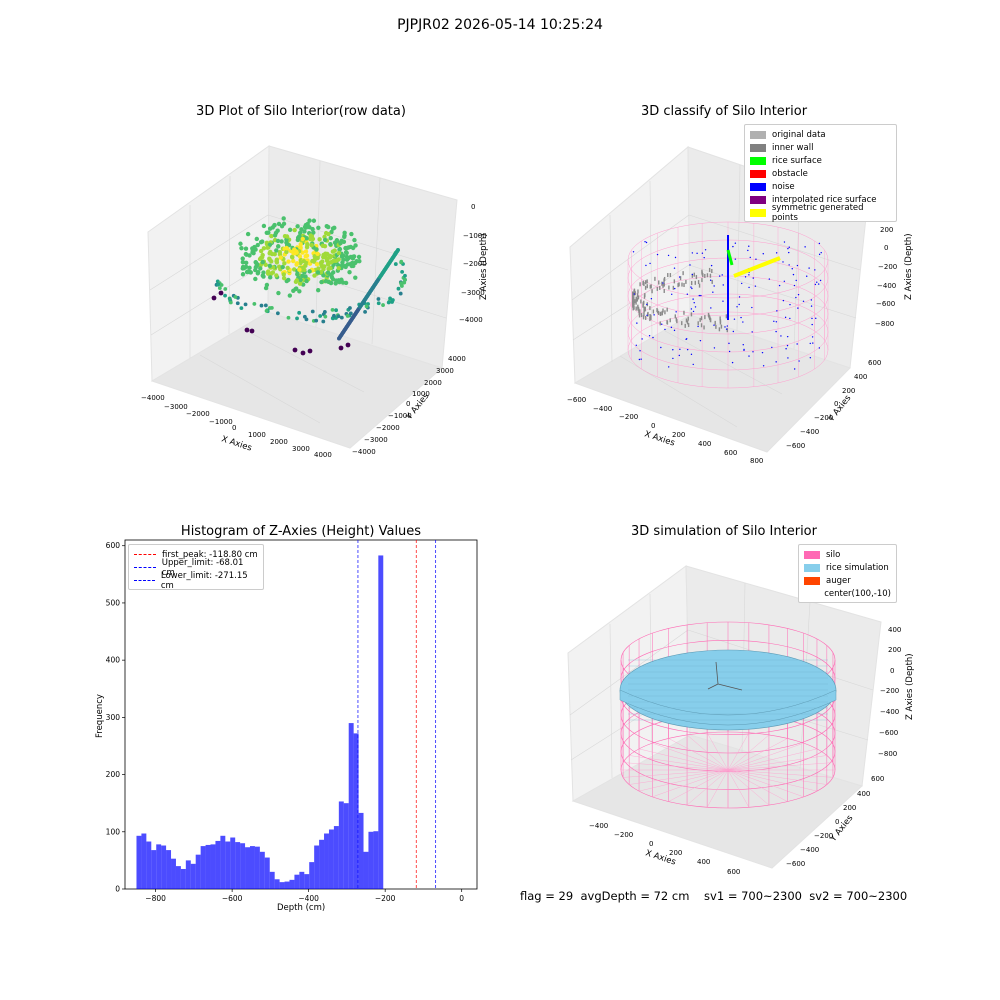  I want to click on p1-ytick: −2000, so click(388, 428).